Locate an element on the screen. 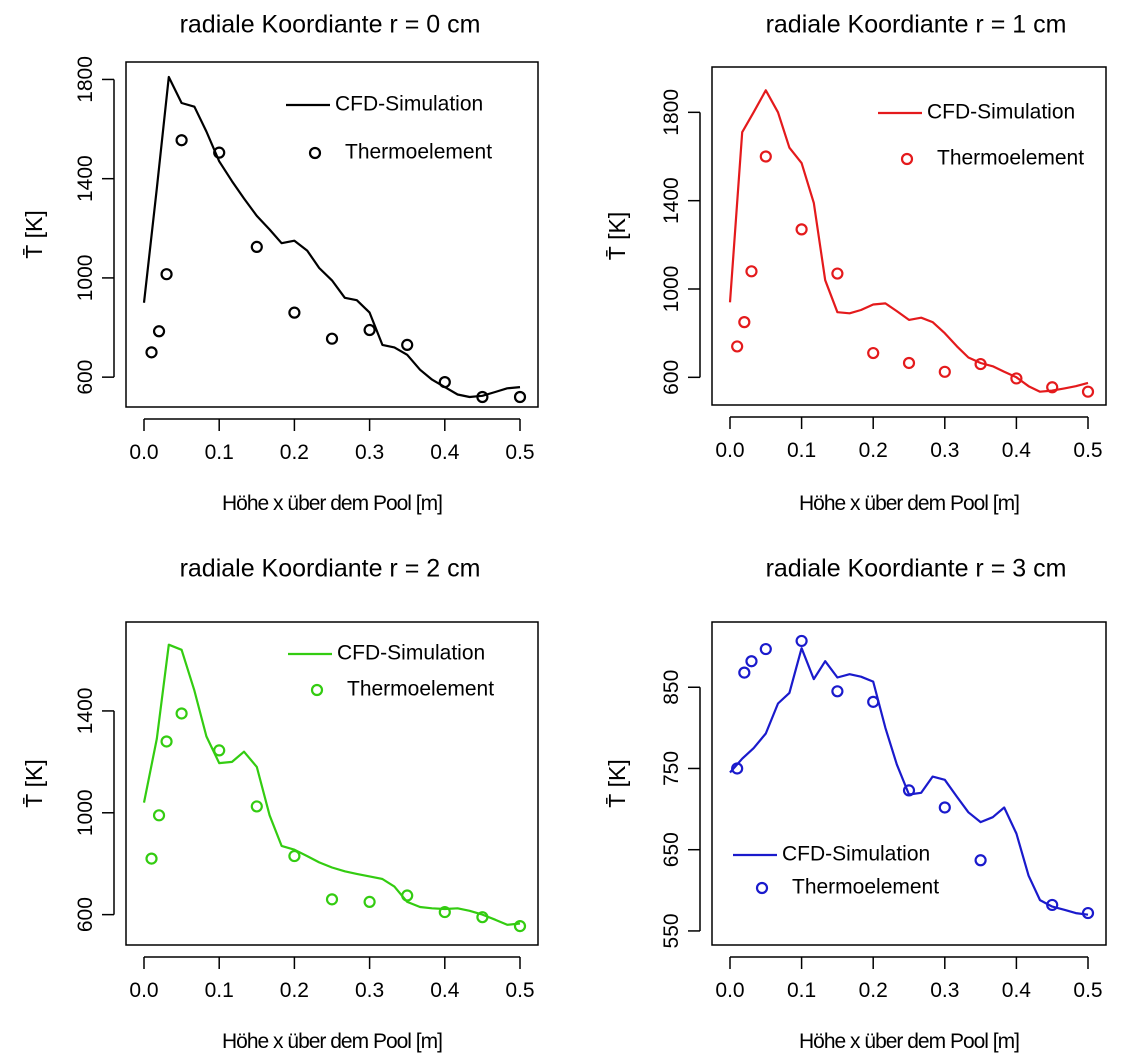 This screenshot has width=1133, height=1062. y-tick-label: 750 is located at coordinates (671, 768).